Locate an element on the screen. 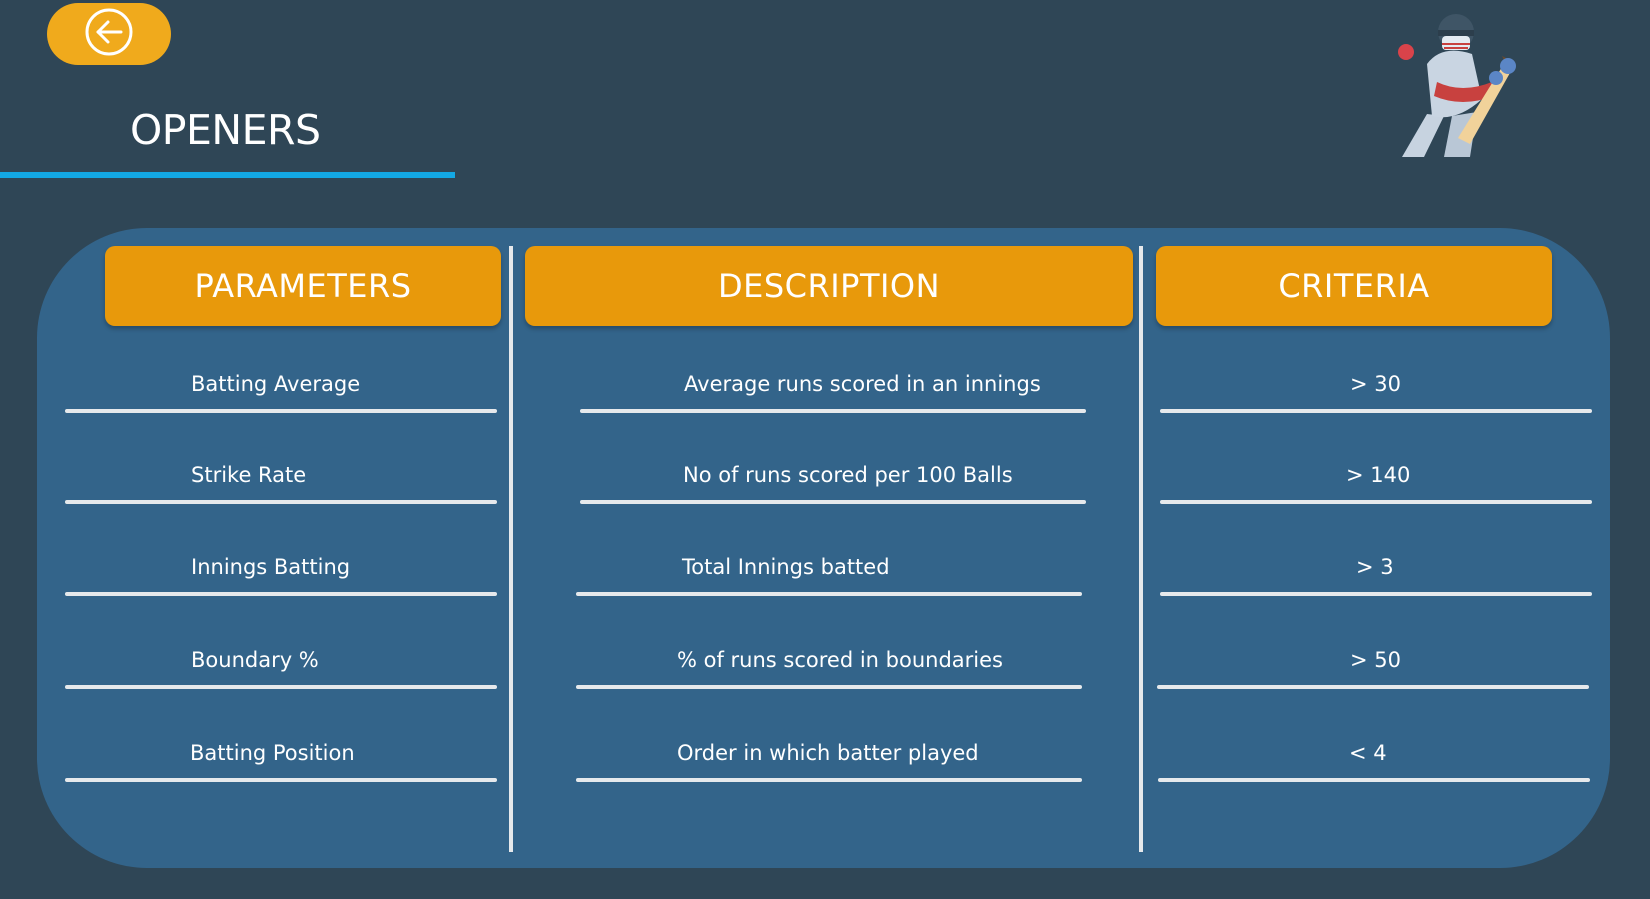  row-description: Total Innings batted is located at coordinates (829, 571).